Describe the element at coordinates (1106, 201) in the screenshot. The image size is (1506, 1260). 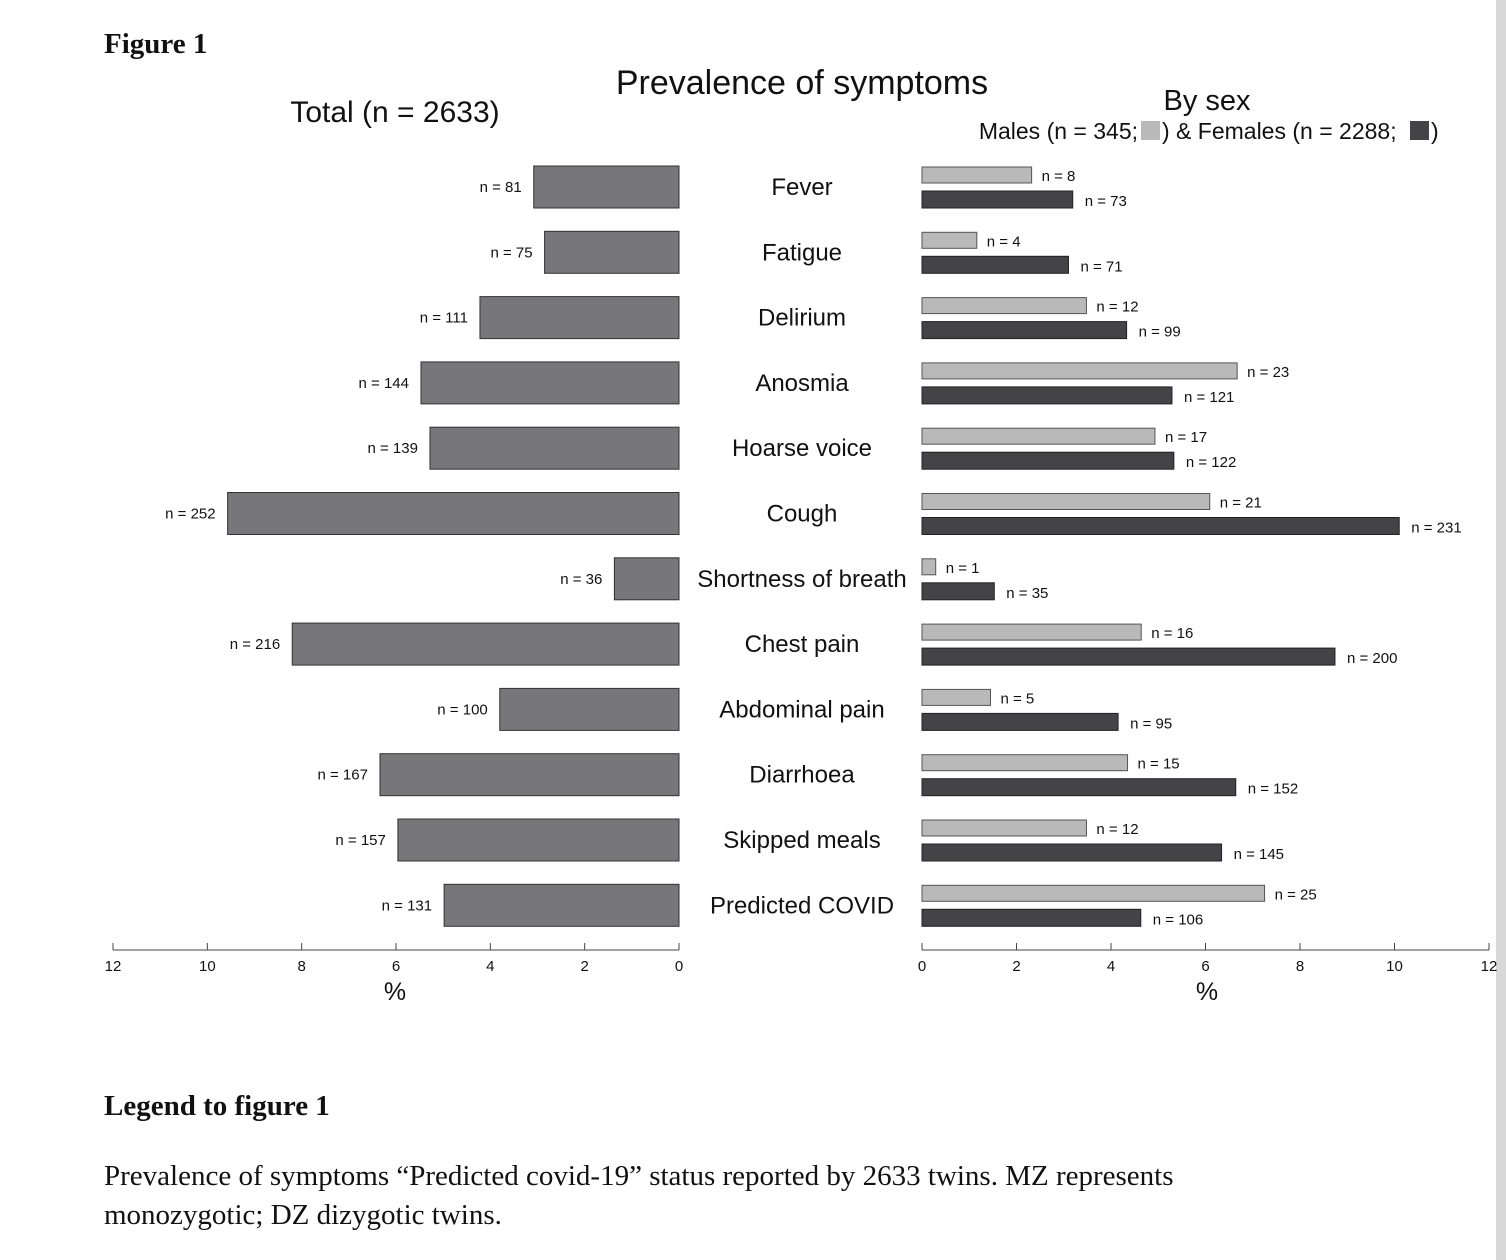
I see `female-bar-label: n = 73` at that location.